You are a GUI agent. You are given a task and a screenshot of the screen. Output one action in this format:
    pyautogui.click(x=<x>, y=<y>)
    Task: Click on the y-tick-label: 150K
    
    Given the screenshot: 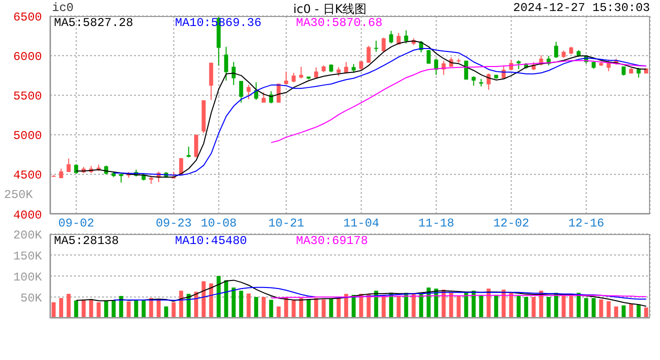 What is the action you would take?
    pyautogui.click(x=28, y=256)
    